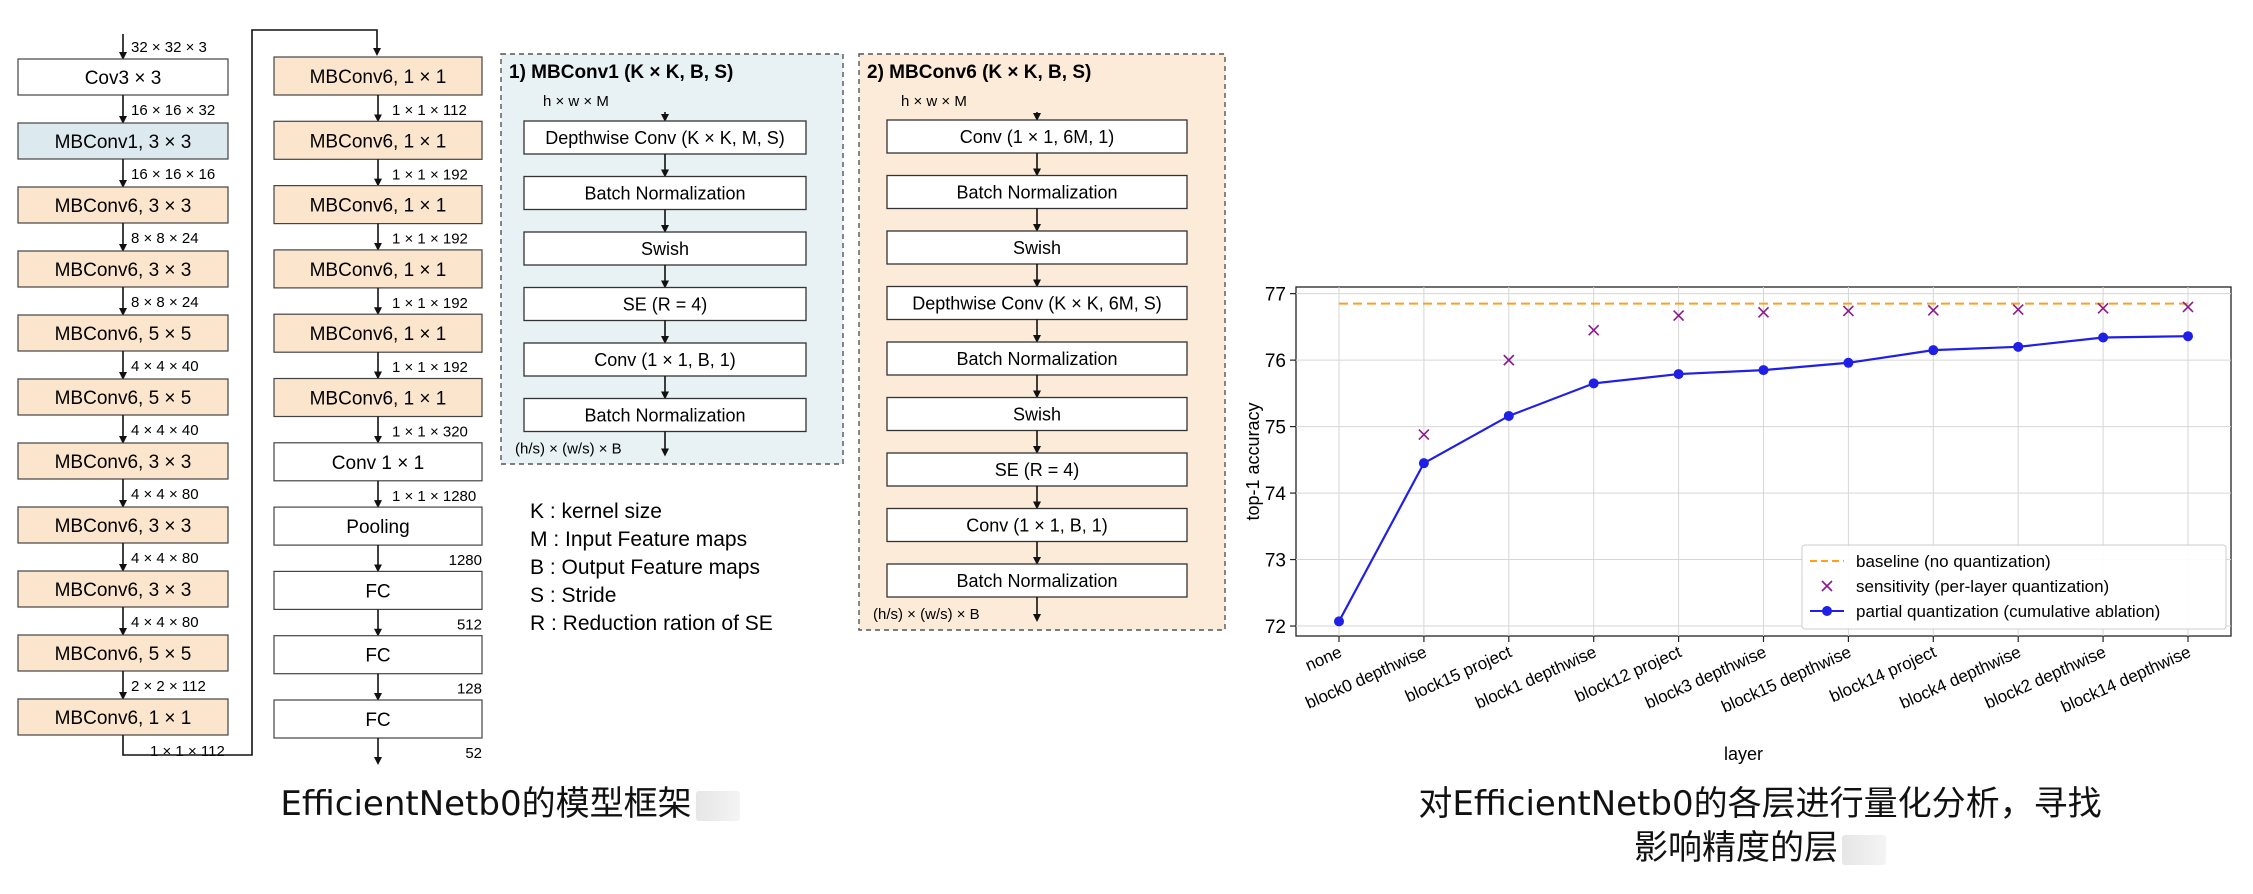 The height and width of the screenshot is (894, 2253). What do you see at coordinates (1953, 561) in the screenshot?
I see `legend-entry-label: baseline (no quantization)` at bounding box center [1953, 561].